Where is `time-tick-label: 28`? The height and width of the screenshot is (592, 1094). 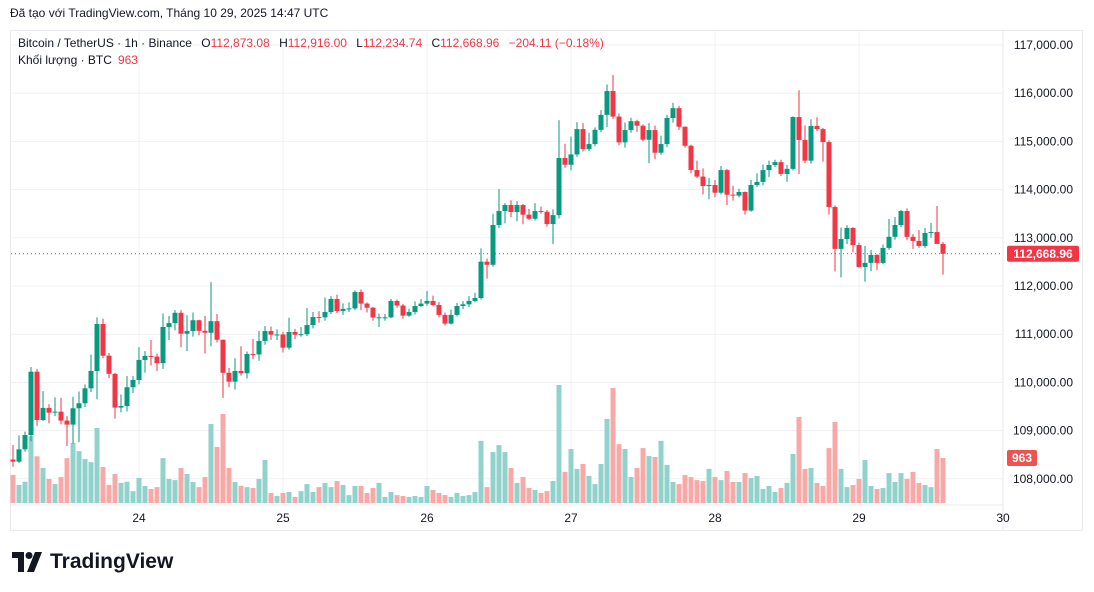 time-tick-label: 28 is located at coordinates (715, 518).